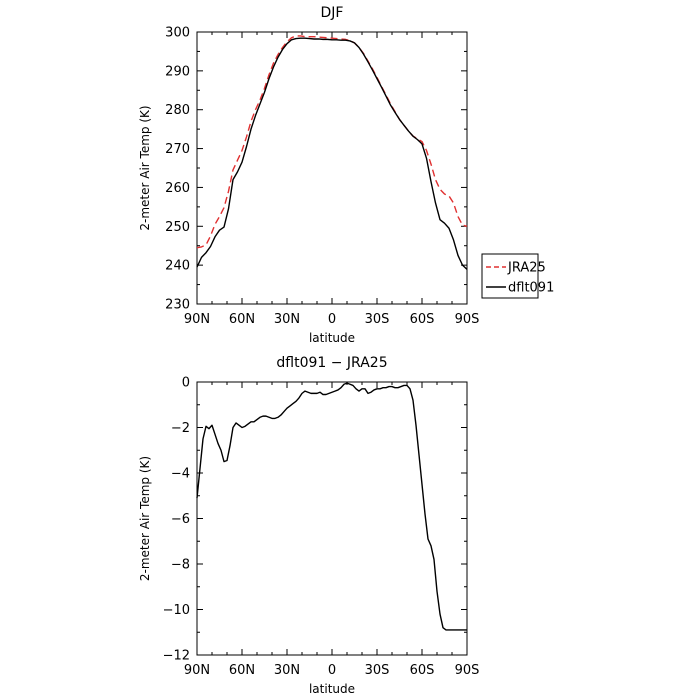 The height and width of the screenshot is (700, 700). What do you see at coordinates (332, 13) in the screenshot?
I see `chart-title: DJF` at bounding box center [332, 13].